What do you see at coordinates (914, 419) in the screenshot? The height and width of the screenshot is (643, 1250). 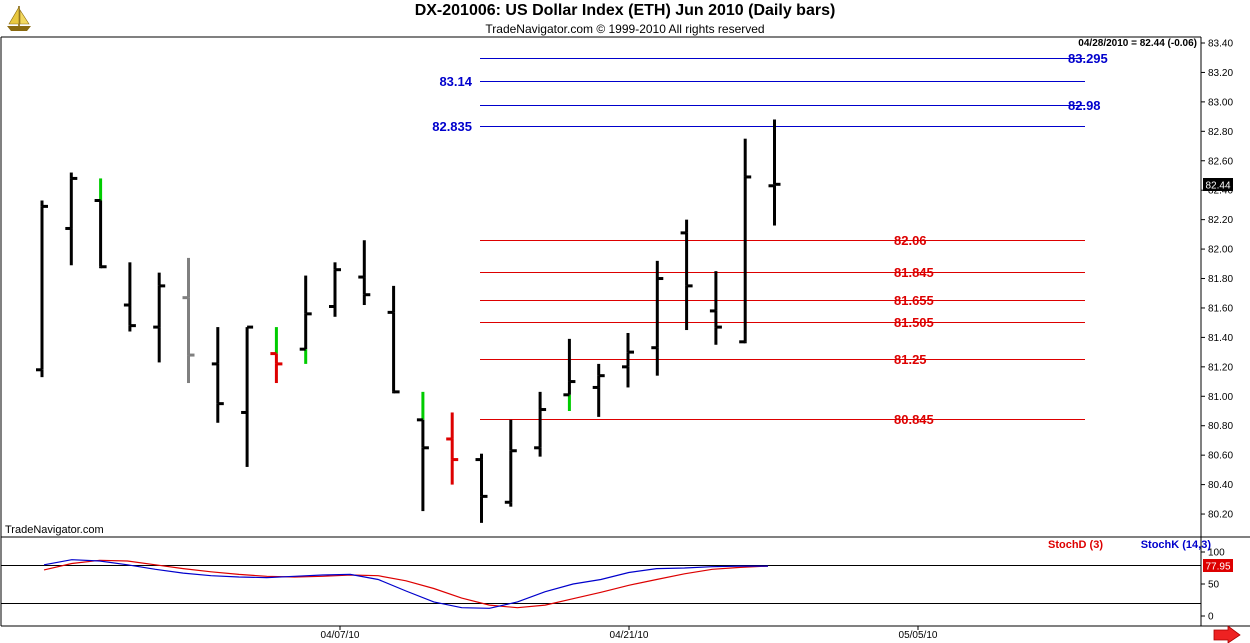 I see `level-label: 80.845` at bounding box center [914, 419].